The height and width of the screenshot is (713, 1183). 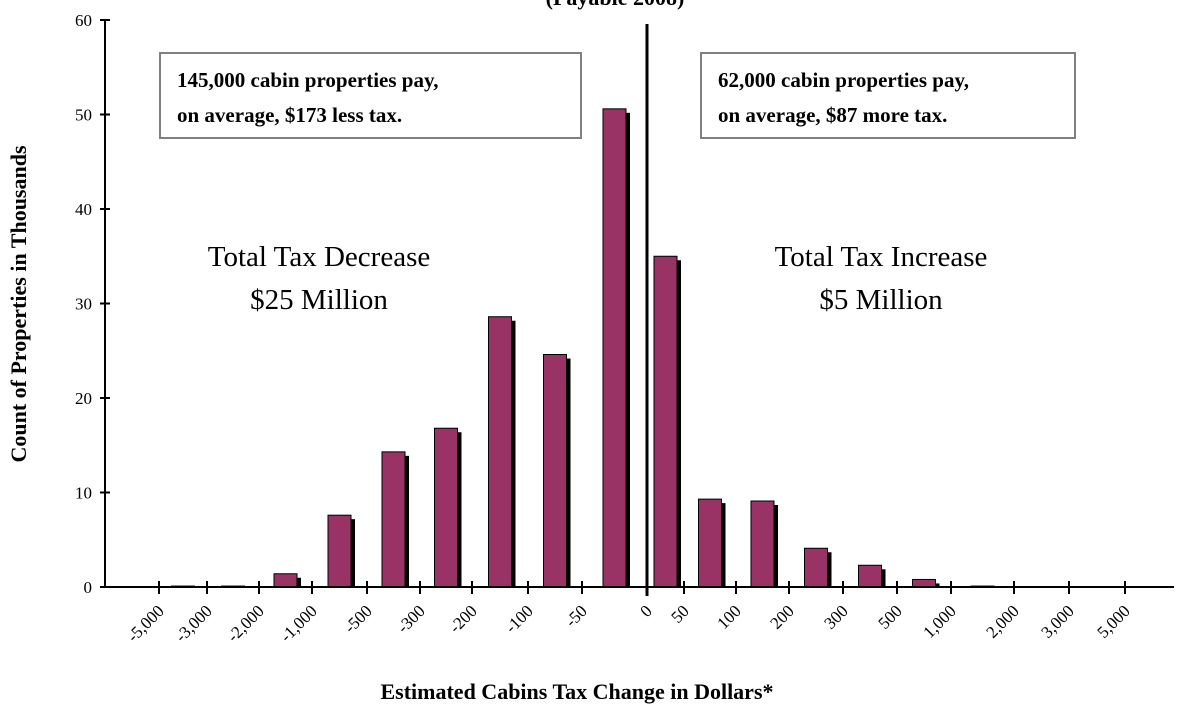 I want to click on total-increase-amount: $5 Million, so click(x=881, y=300).